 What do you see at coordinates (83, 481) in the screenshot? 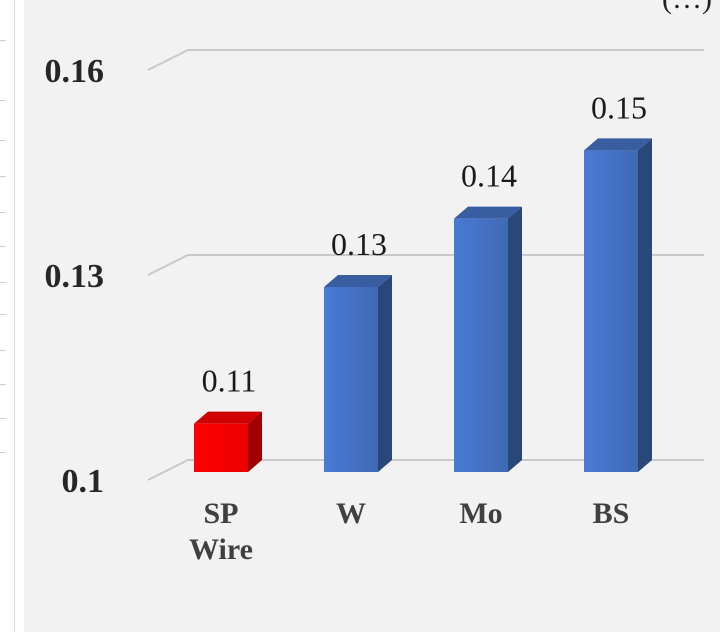
I see `y-tick-label: 0.1` at bounding box center [83, 481].